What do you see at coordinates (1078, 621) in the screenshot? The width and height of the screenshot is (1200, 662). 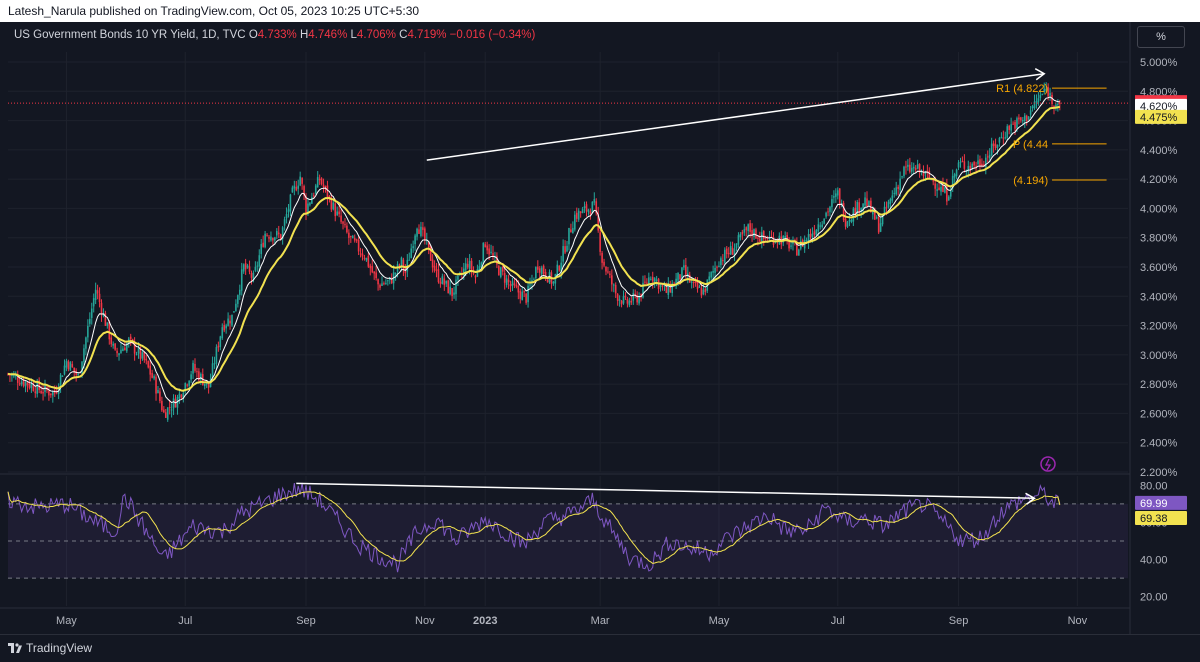 I see `time-tick-label: Nov` at bounding box center [1078, 621].